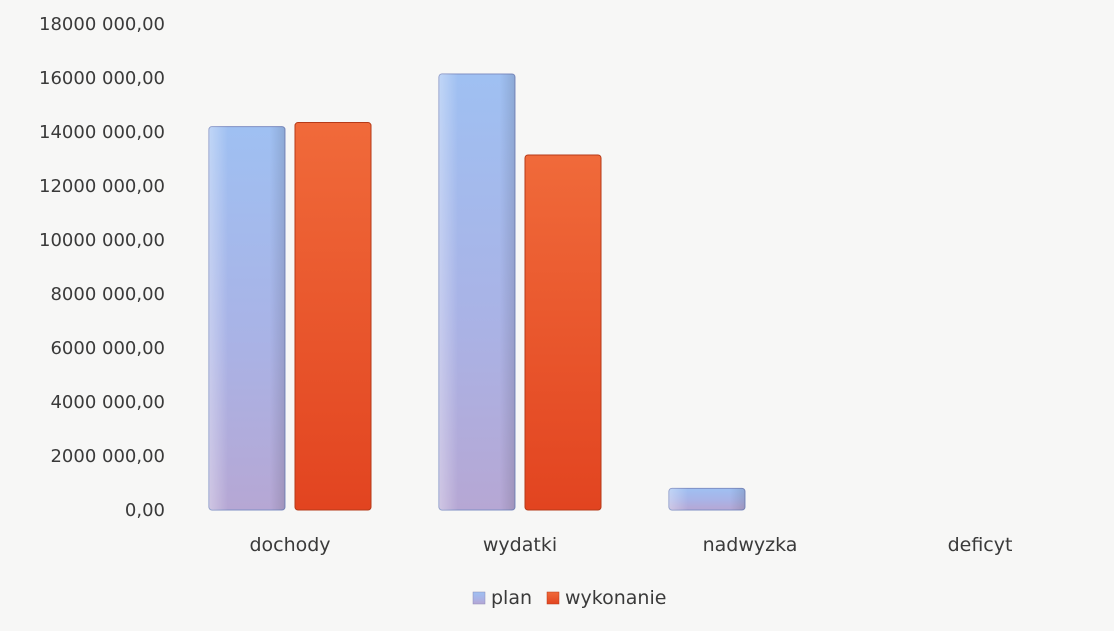  Describe the element at coordinates (750, 545) in the screenshot. I see `x-tick-label: nadwyzka` at that location.